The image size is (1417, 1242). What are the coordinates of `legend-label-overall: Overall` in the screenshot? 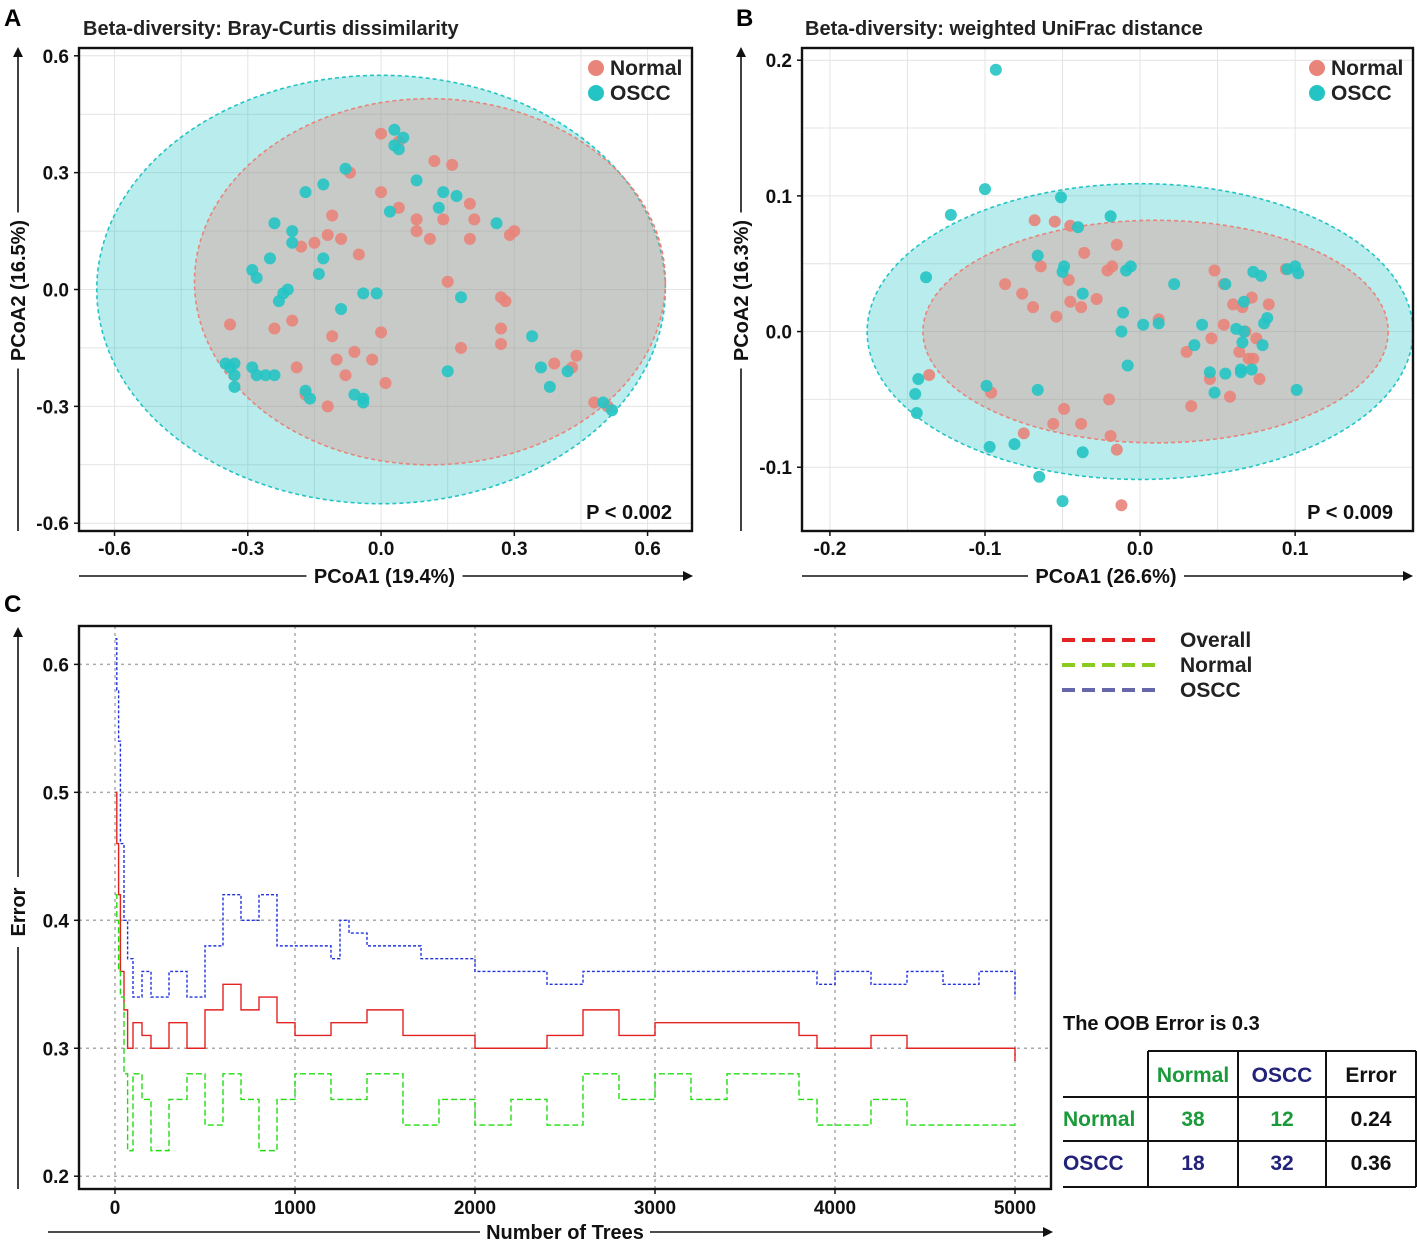 It's located at (1215, 640).